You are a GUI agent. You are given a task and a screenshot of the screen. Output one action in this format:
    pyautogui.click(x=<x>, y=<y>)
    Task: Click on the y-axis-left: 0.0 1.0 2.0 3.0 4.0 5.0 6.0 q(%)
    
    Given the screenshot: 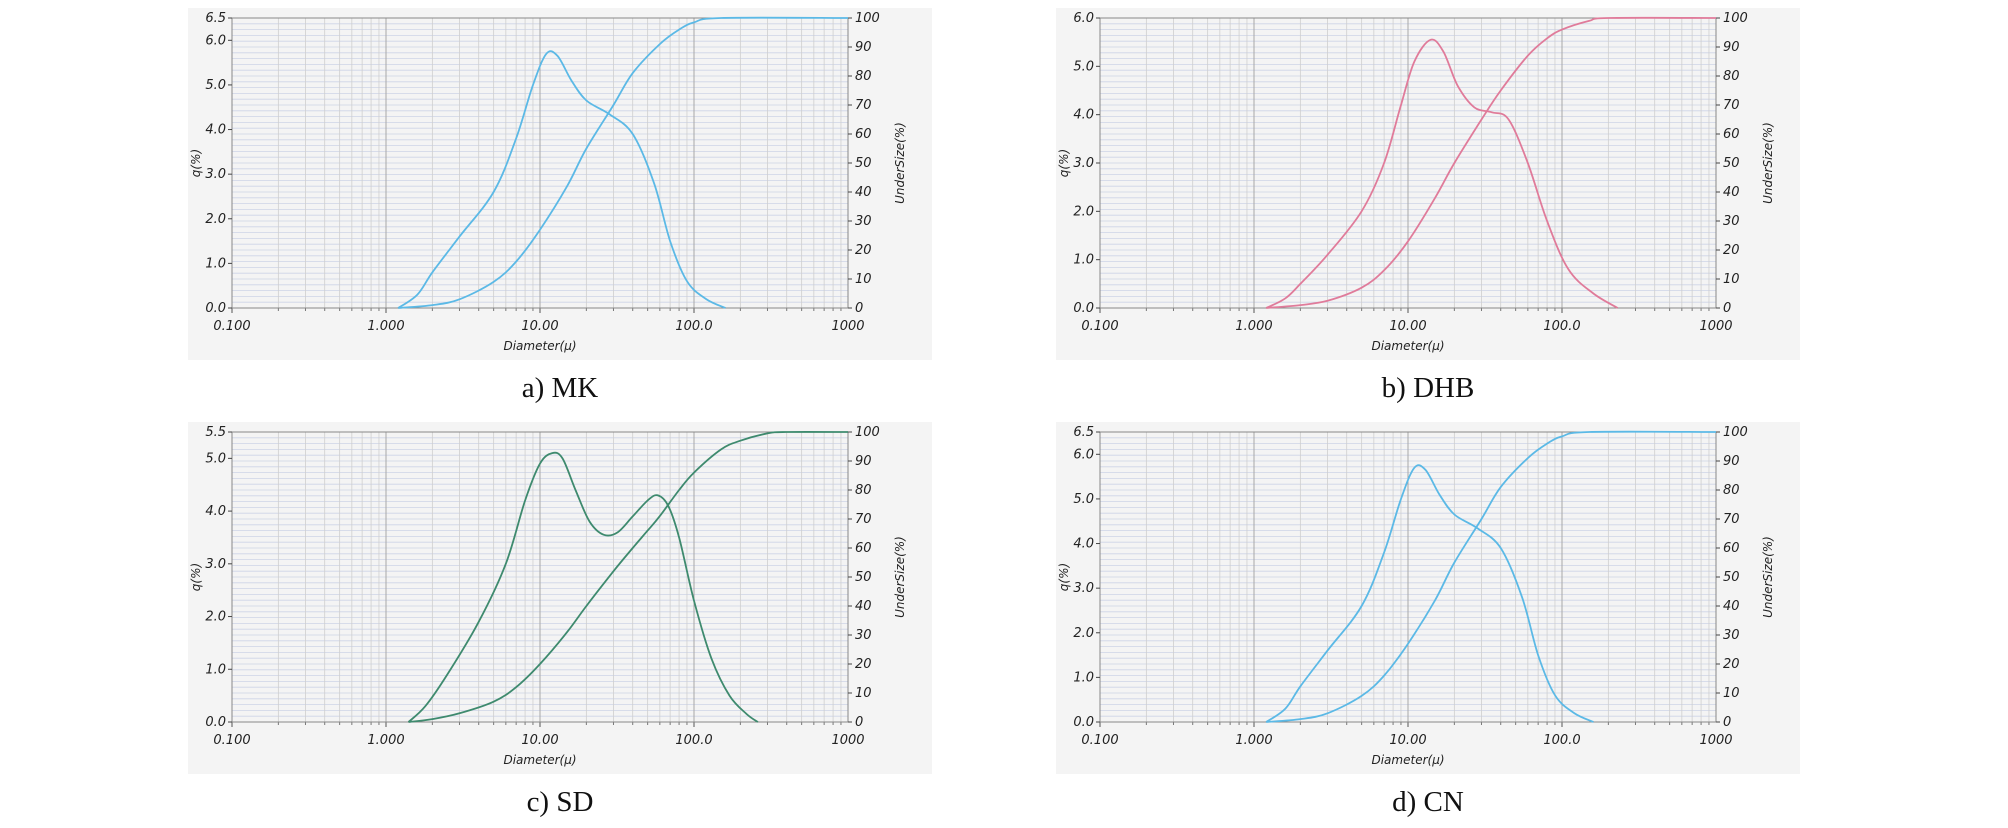 What is the action you would take?
    pyautogui.click(x=1078, y=163)
    